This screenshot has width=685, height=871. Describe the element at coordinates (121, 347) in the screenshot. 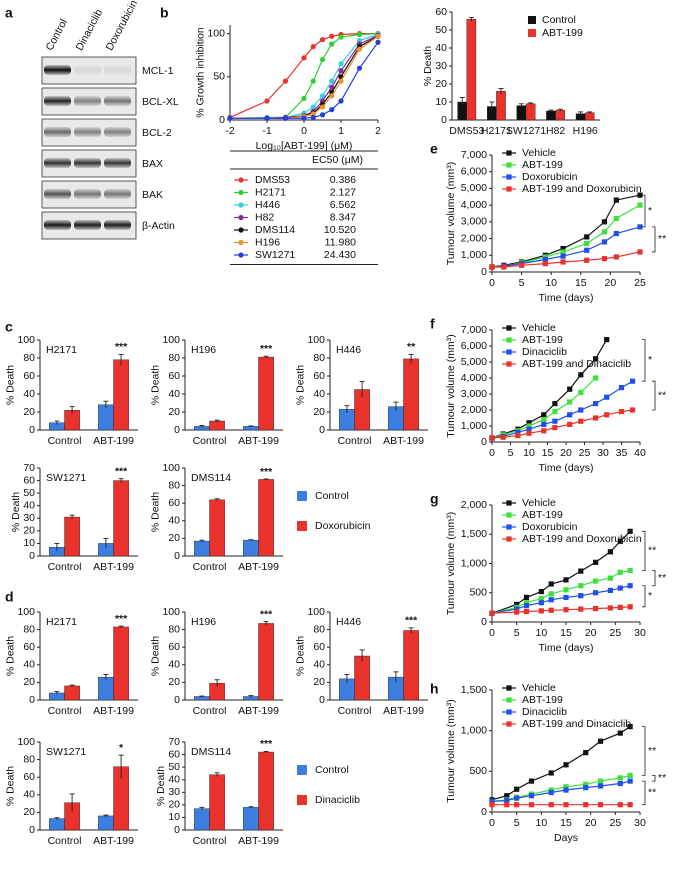

I see `significance: ***` at that location.